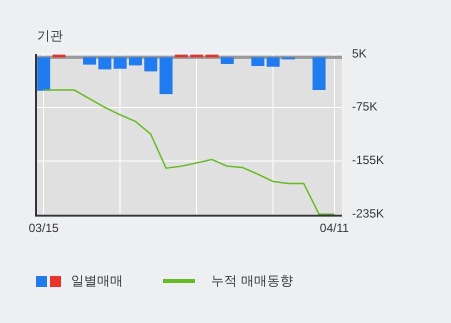 Image resolution: width=451 pixels, height=323 pixels. Describe the element at coordinates (359, 53) in the screenshot. I see `y-tick-label: 5K` at that location.